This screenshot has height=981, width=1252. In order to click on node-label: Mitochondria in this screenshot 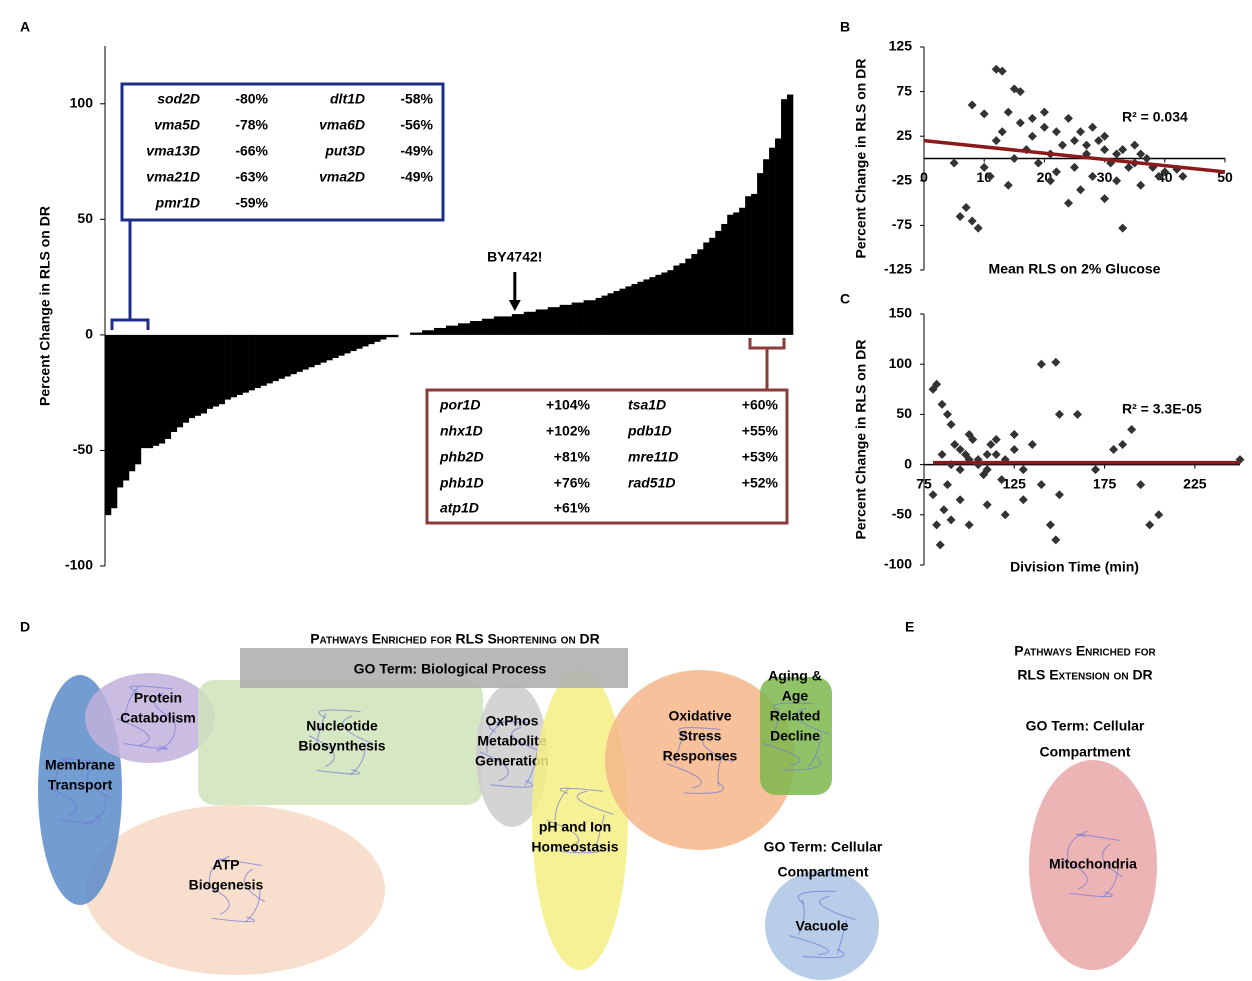, I will do `click(1093, 864)`.